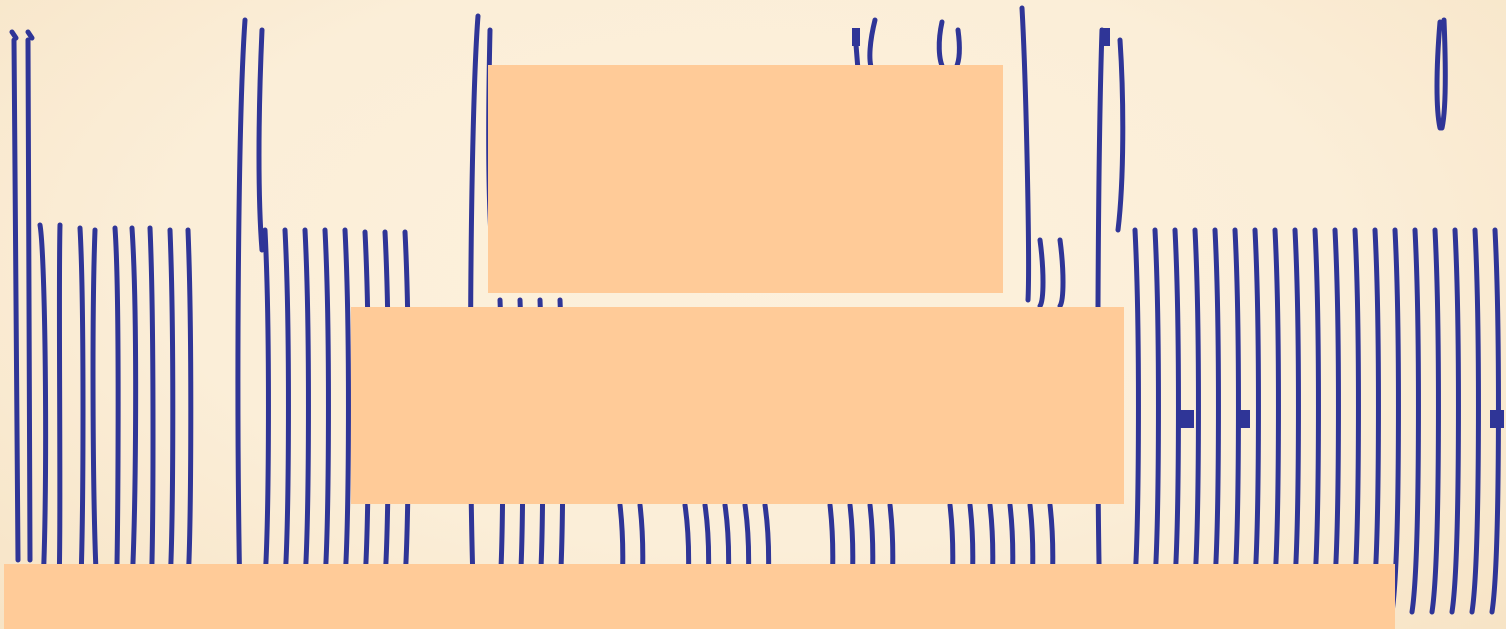  What do you see at coordinates (745, 179) in the screenshot?
I see `top-panel` at bounding box center [745, 179].